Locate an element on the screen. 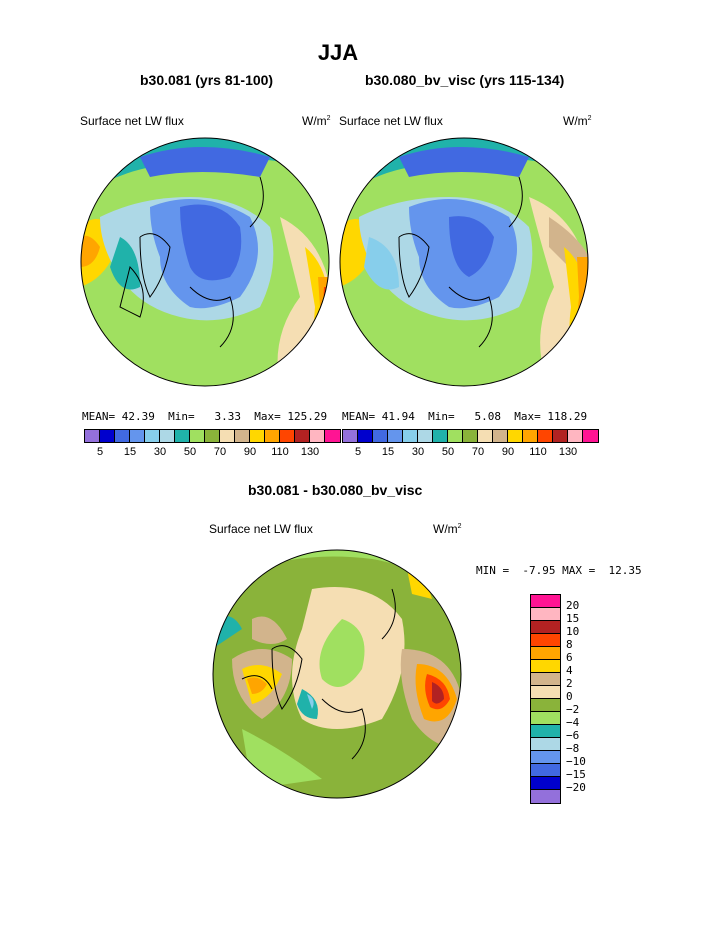 This screenshot has width=723, height=935. colorbar-diff is located at coordinates (545, 699).